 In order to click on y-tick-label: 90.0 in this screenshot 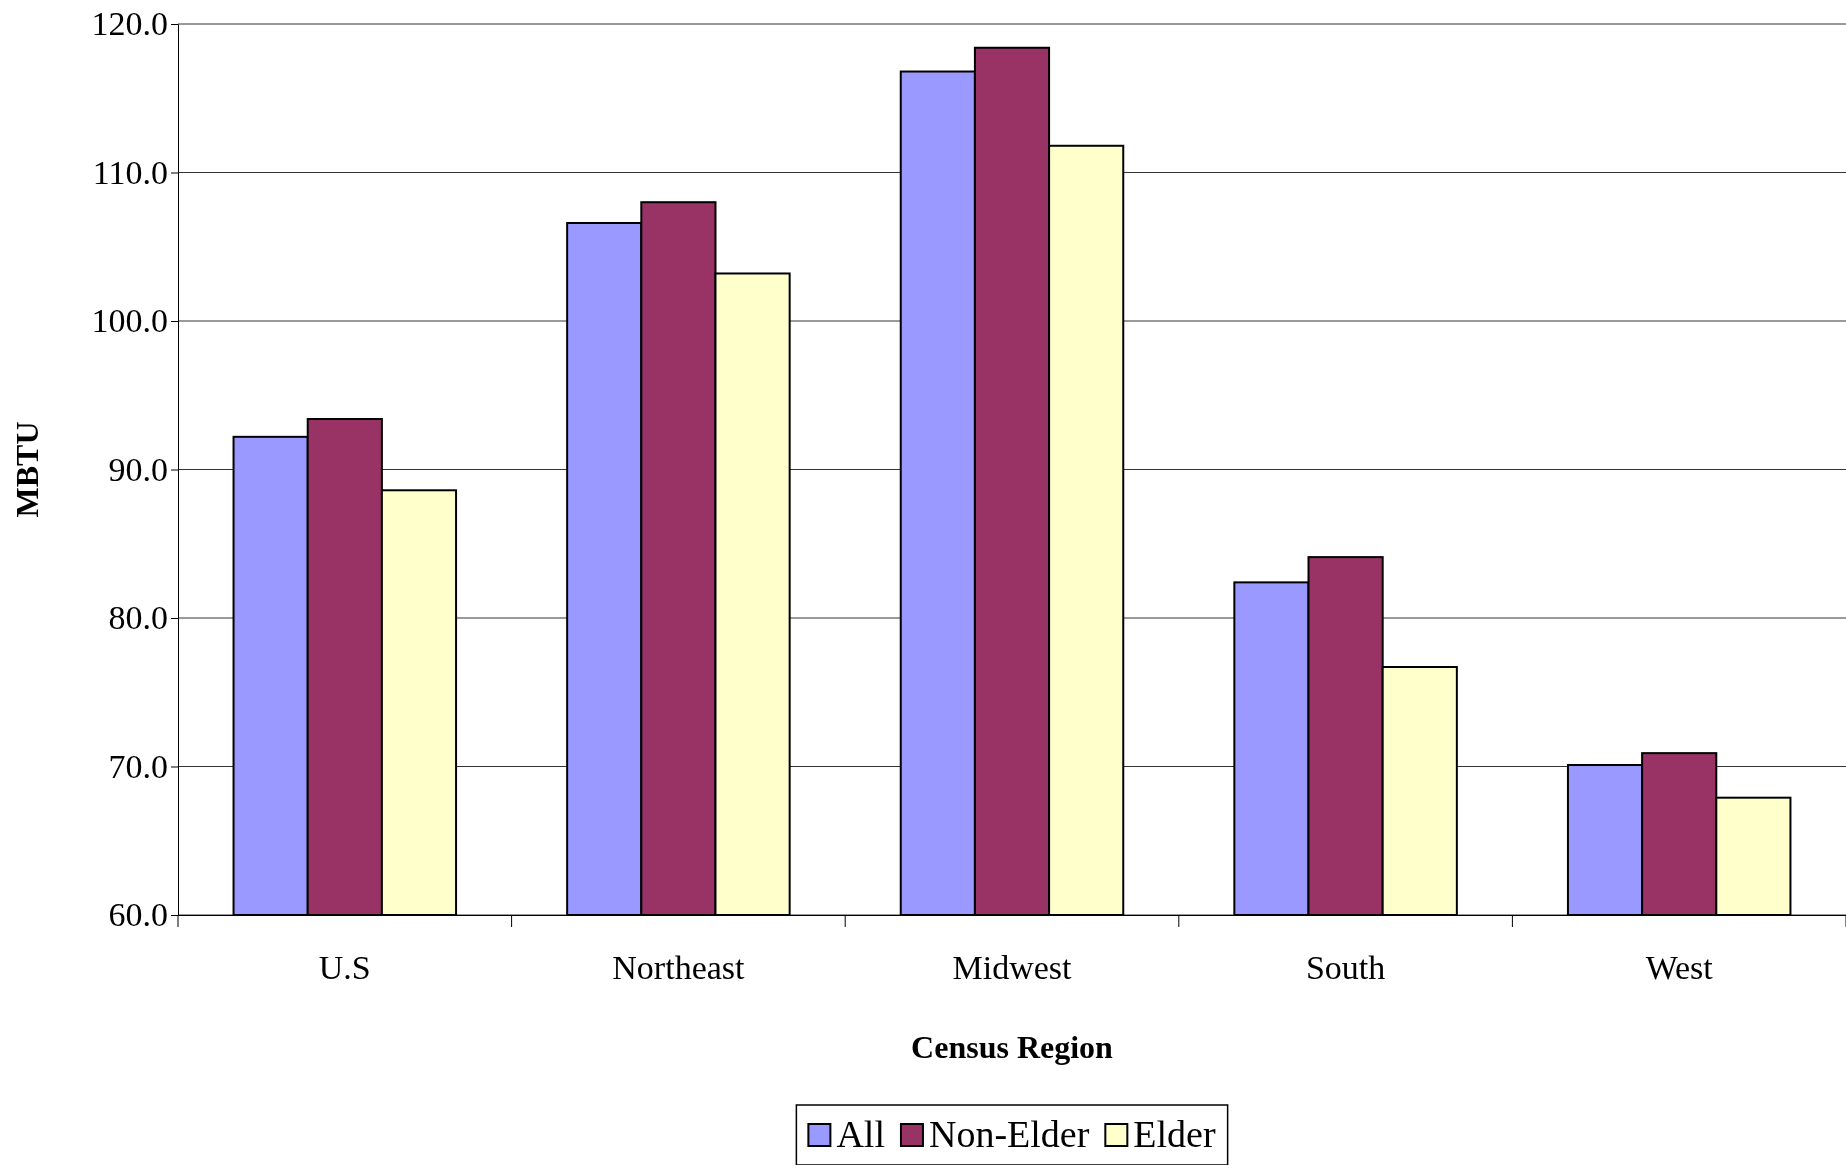, I will do `click(138, 469)`.